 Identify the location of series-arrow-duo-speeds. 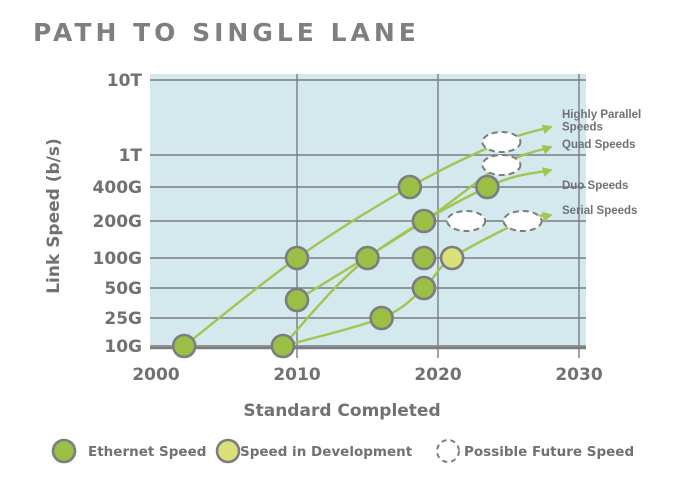
(417, 257).